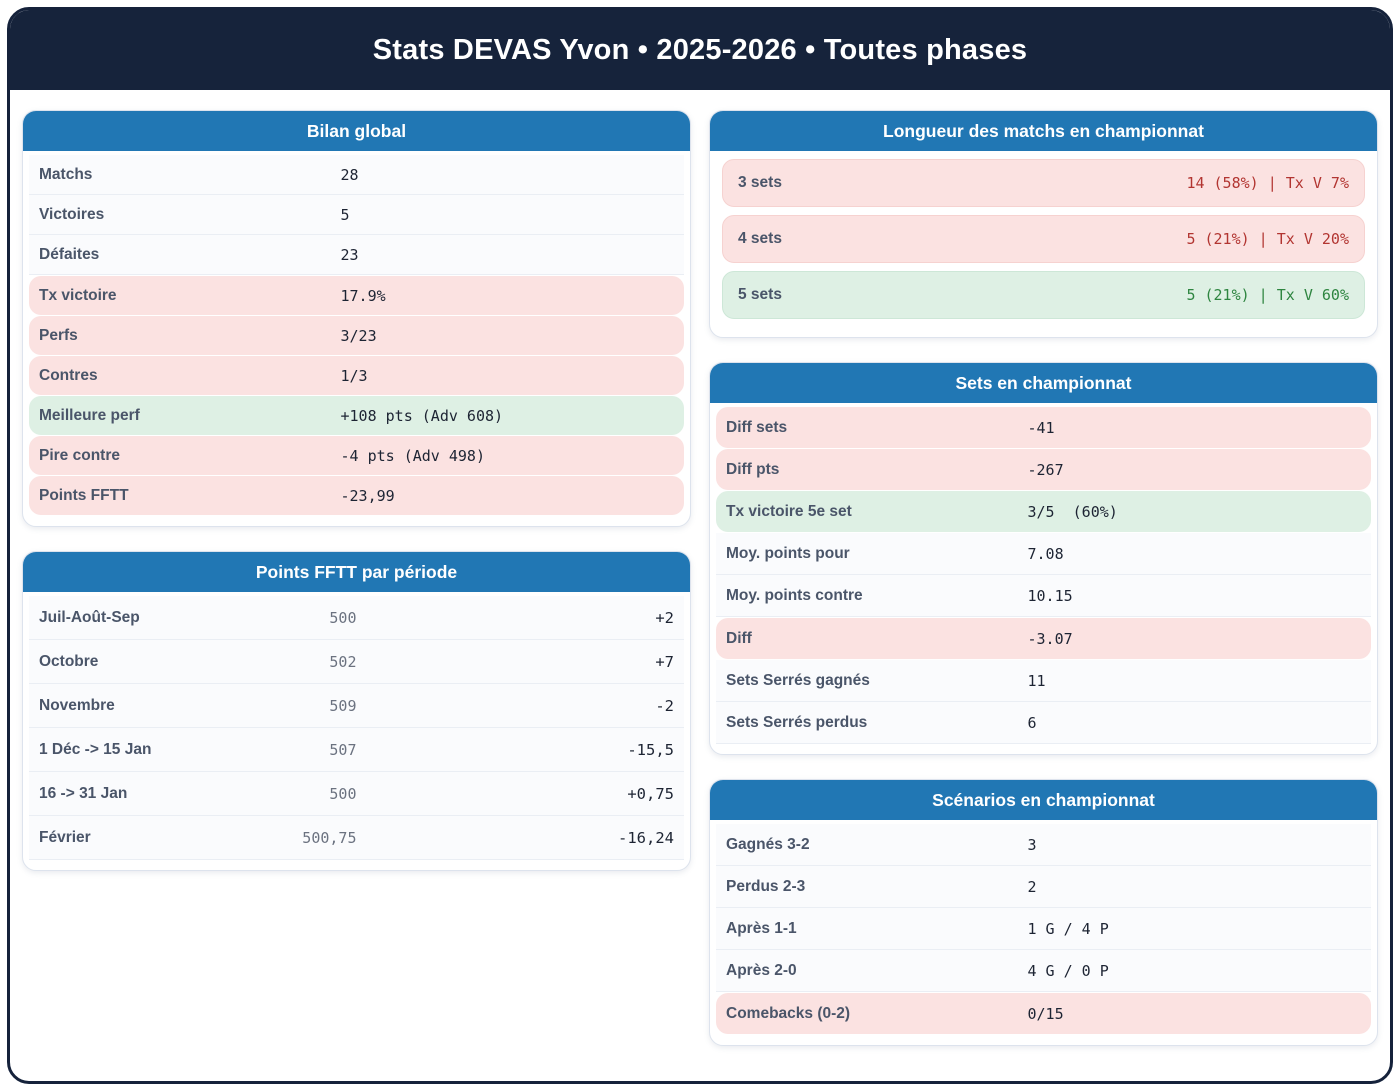 The width and height of the screenshot is (1400, 1091). I want to click on period-points: 509, so click(343, 705).